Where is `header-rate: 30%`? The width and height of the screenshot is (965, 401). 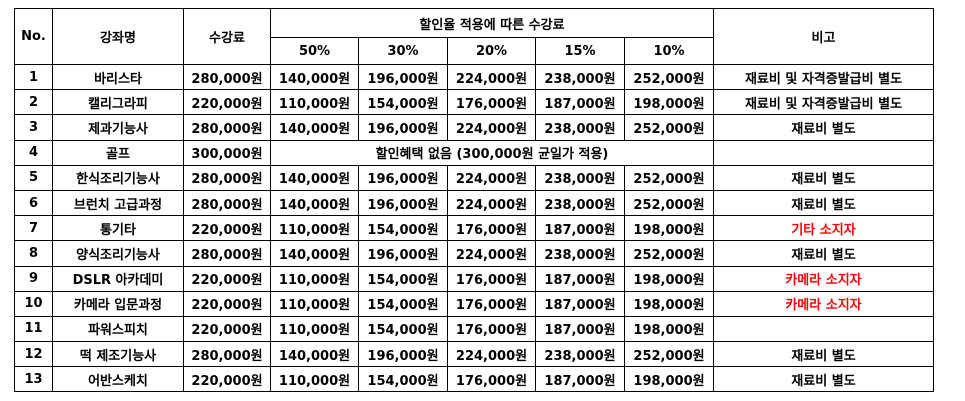 header-rate: 30% is located at coordinates (403, 51).